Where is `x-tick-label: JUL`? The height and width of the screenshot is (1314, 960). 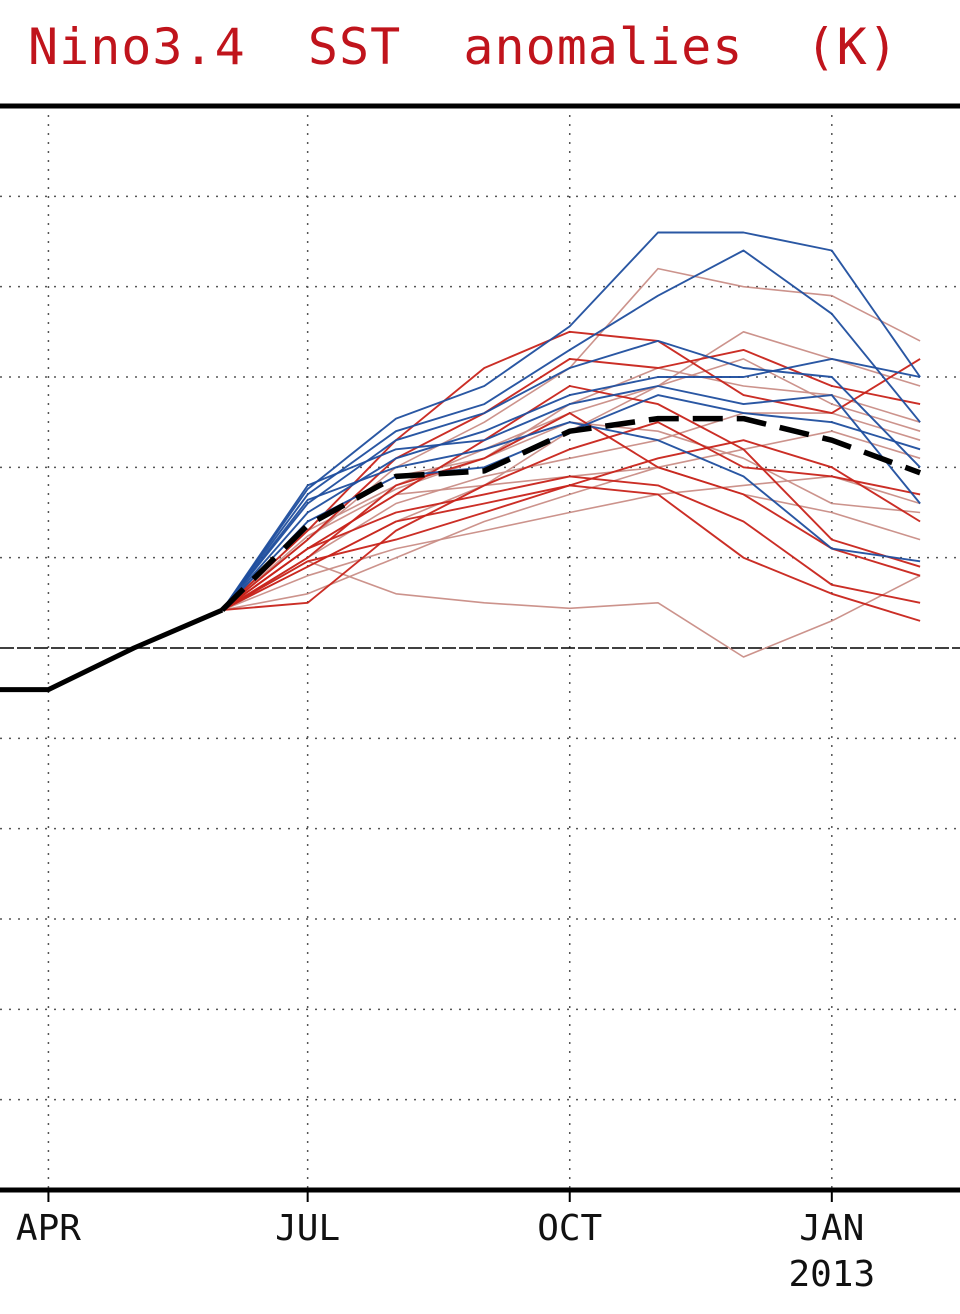
x-tick-label: JUL is located at coordinates (307, 1228).